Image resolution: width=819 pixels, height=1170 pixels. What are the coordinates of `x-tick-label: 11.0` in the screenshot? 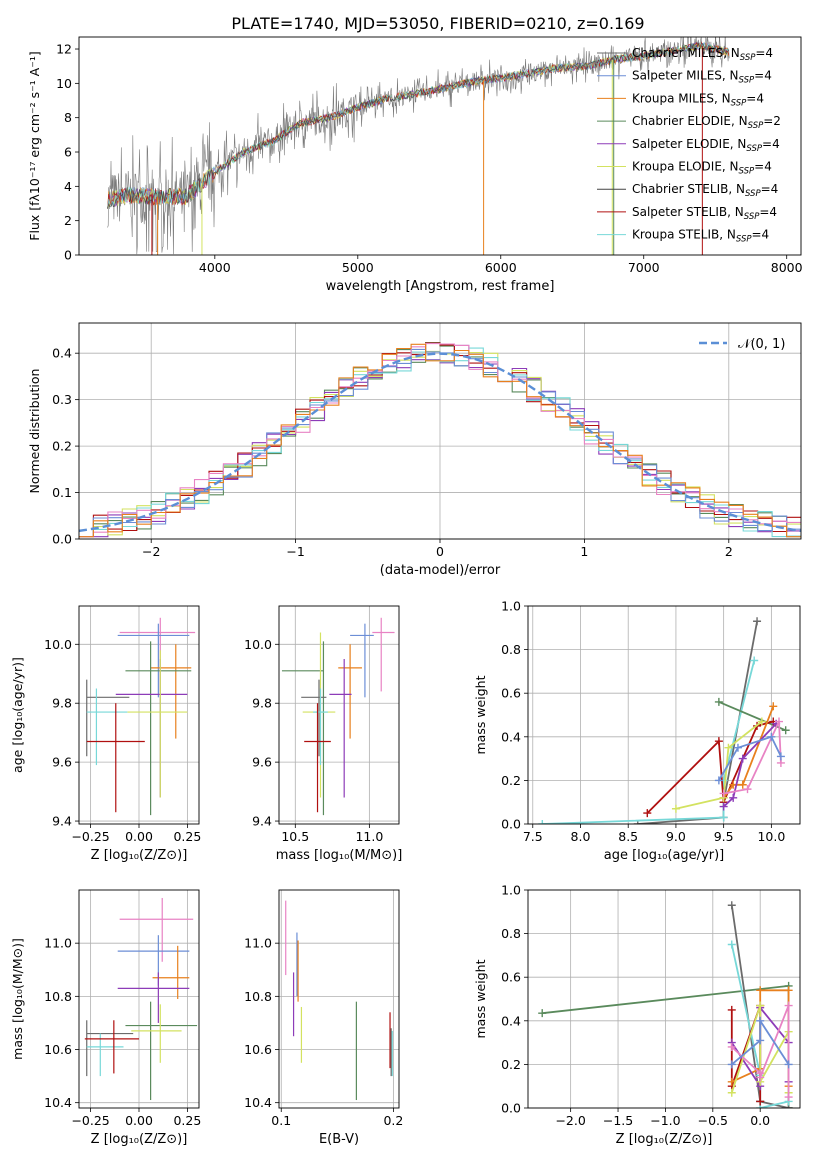 It's located at (369, 836).